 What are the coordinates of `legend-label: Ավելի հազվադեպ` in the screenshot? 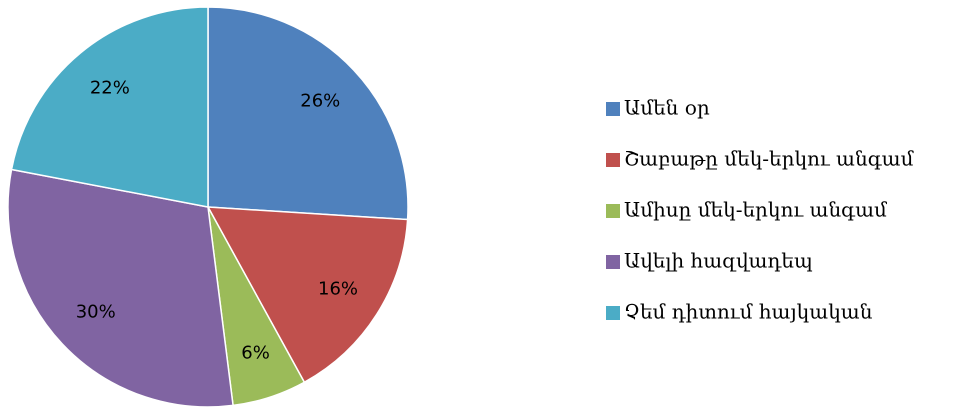 It's located at (718, 261).